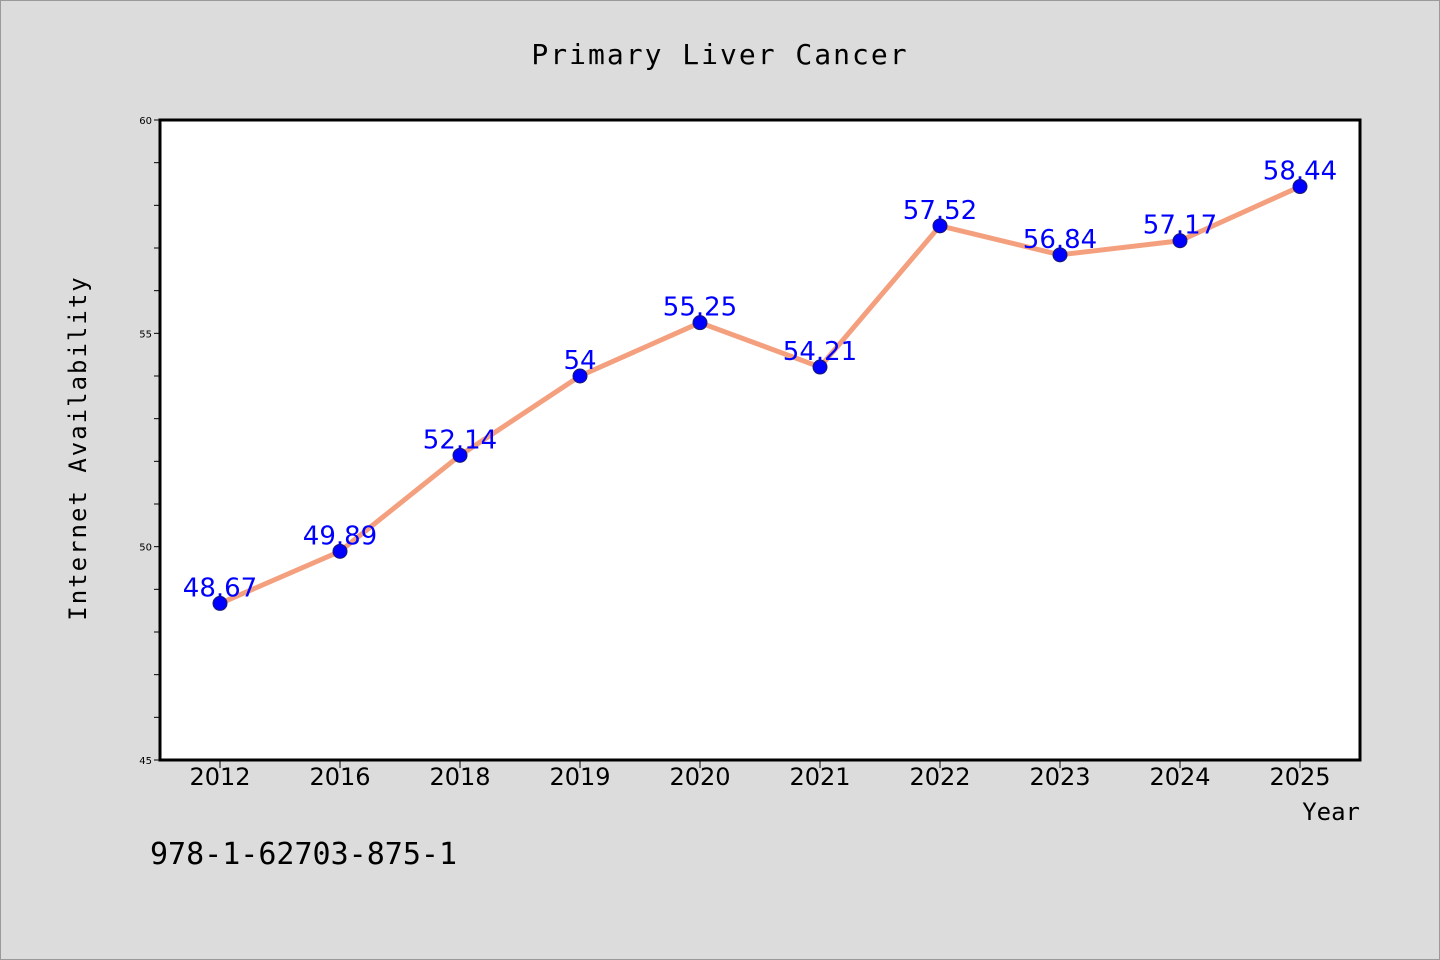 This screenshot has height=960, width=1440. I want to click on x-tick-label: 2025, so click(1299, 777).